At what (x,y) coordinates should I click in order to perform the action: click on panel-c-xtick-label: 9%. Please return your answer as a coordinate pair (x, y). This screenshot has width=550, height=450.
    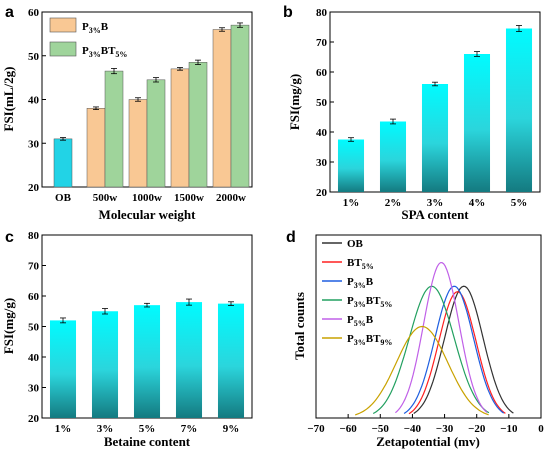
    Looking at the image, I should click on (231, 429).